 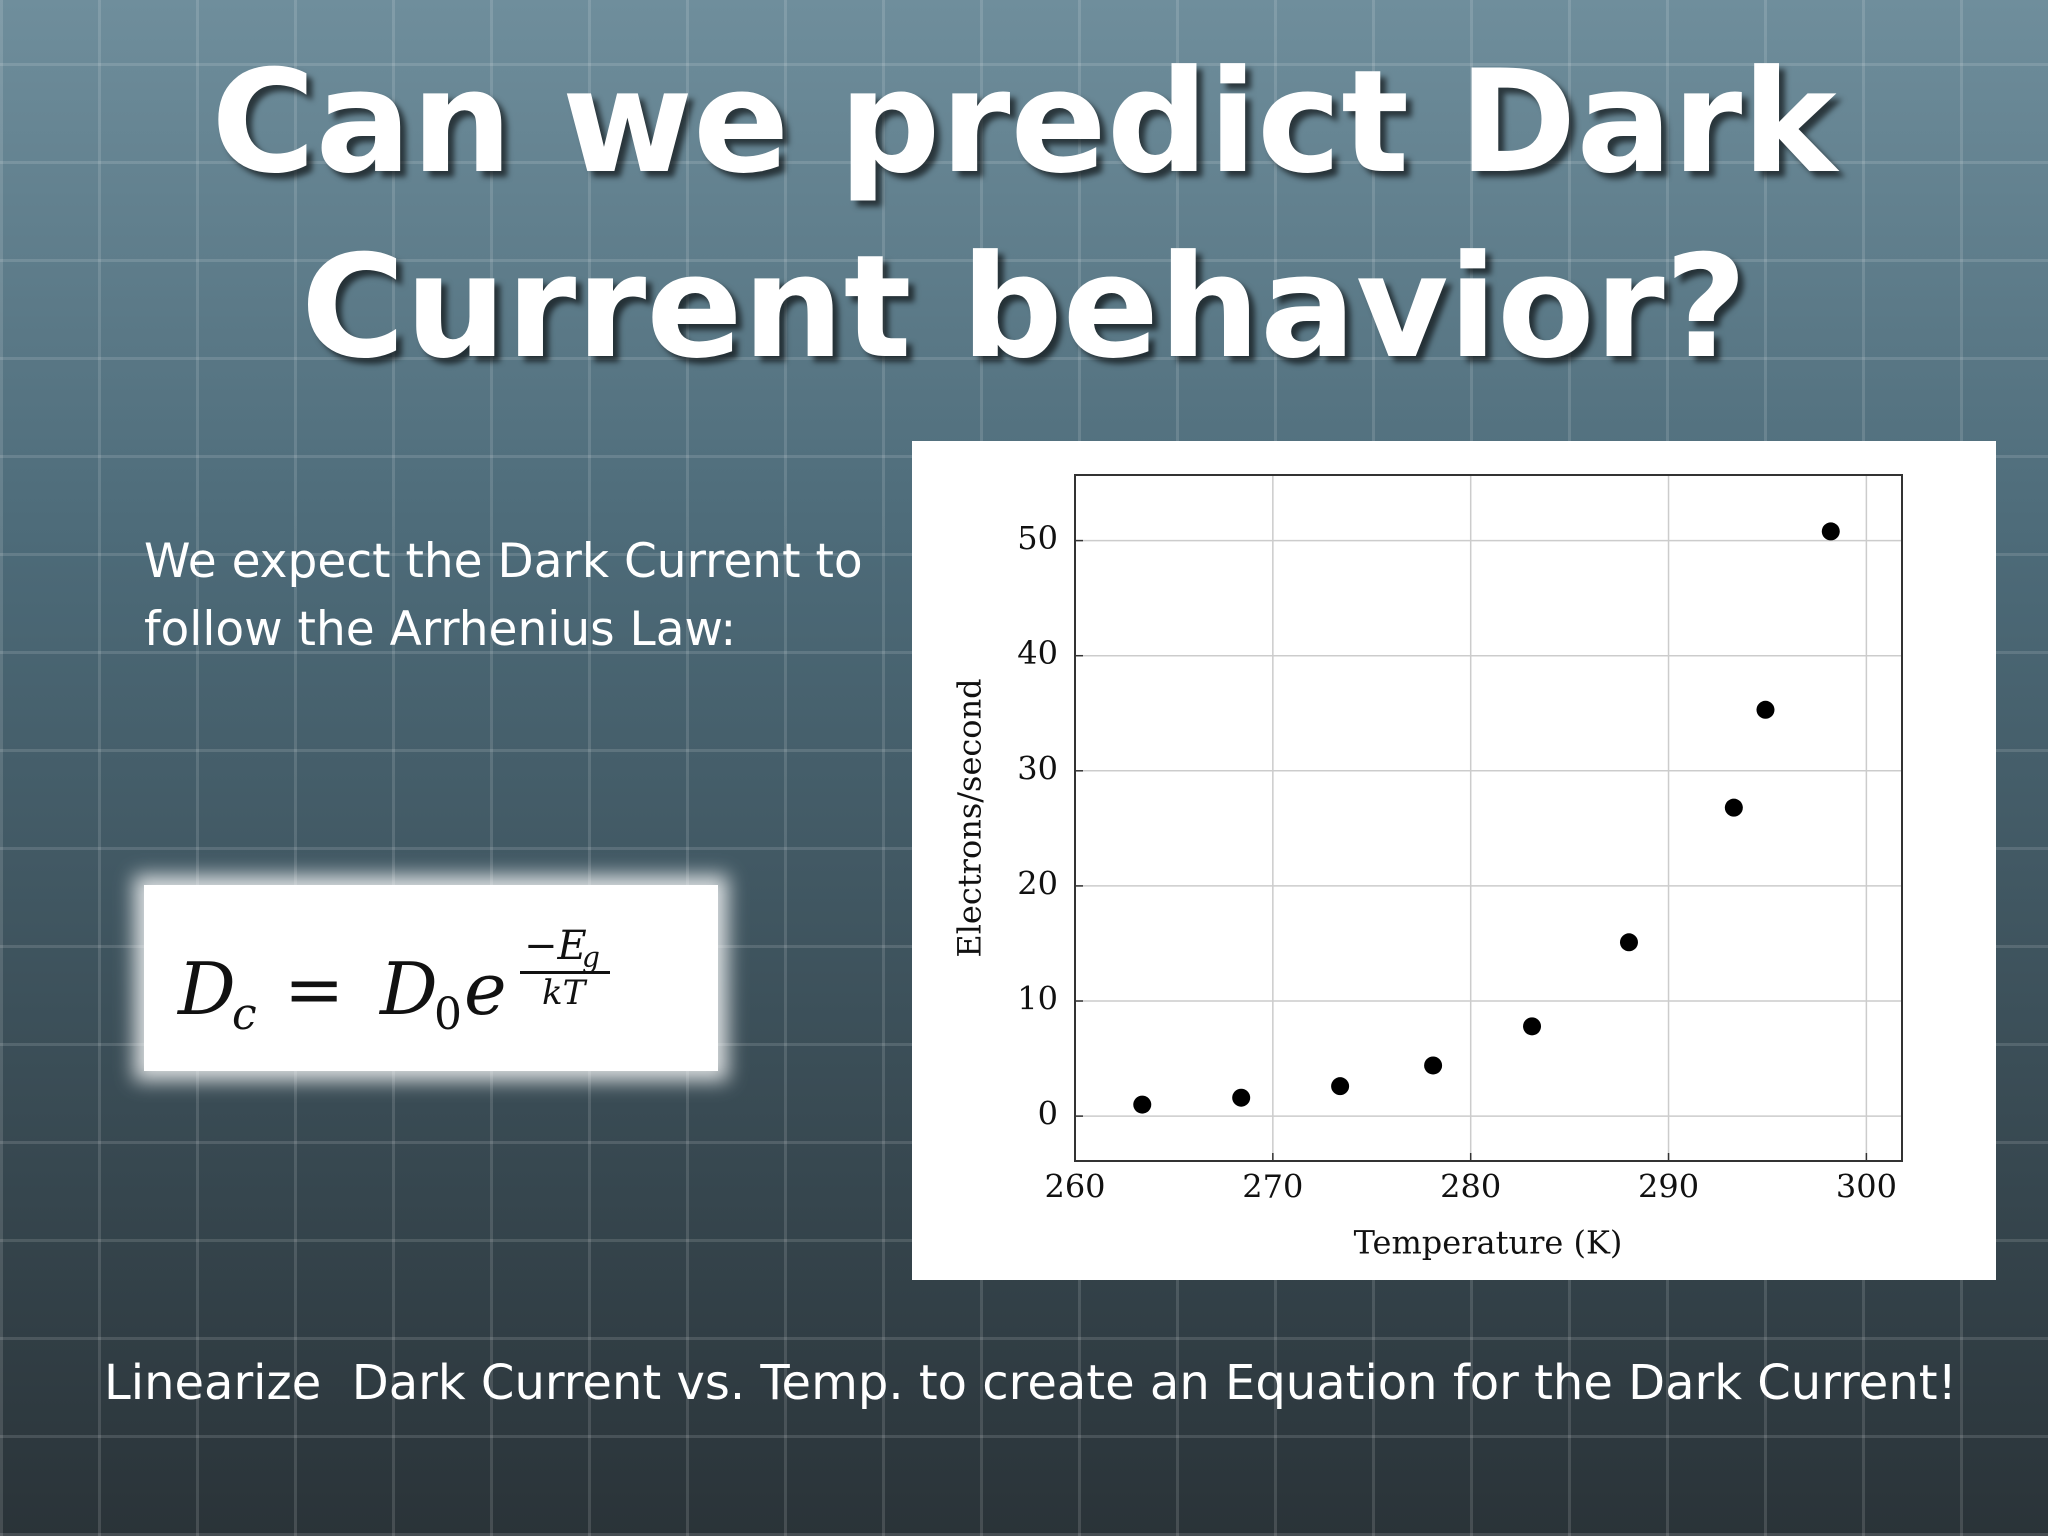 What do you see at coordinates (1272, 1187) in the screenshot?
I see `x-tick-label: 270` at bounding box center [1272, 1187].